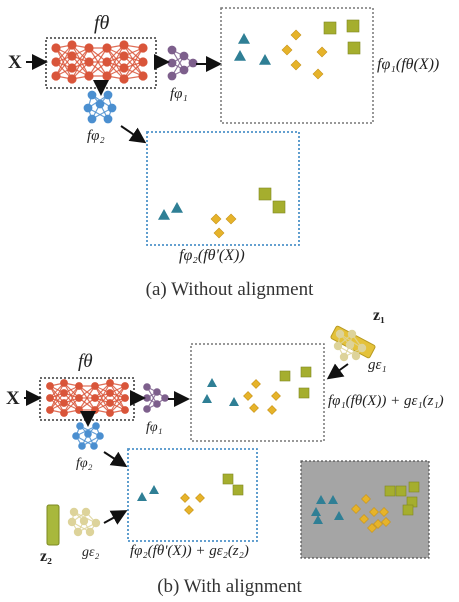  I want to click on head2-to-output-arrow-b, so click(115, 459).